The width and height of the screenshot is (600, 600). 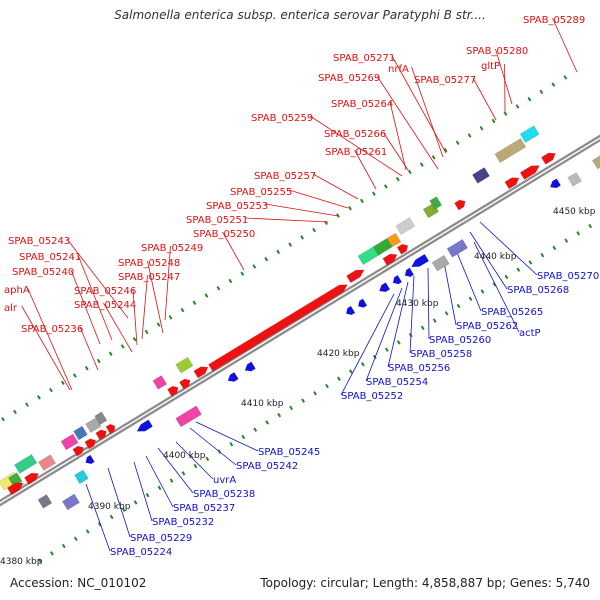 I want to click on gene-label: SPAB_05244, so click(x=105, y=305).